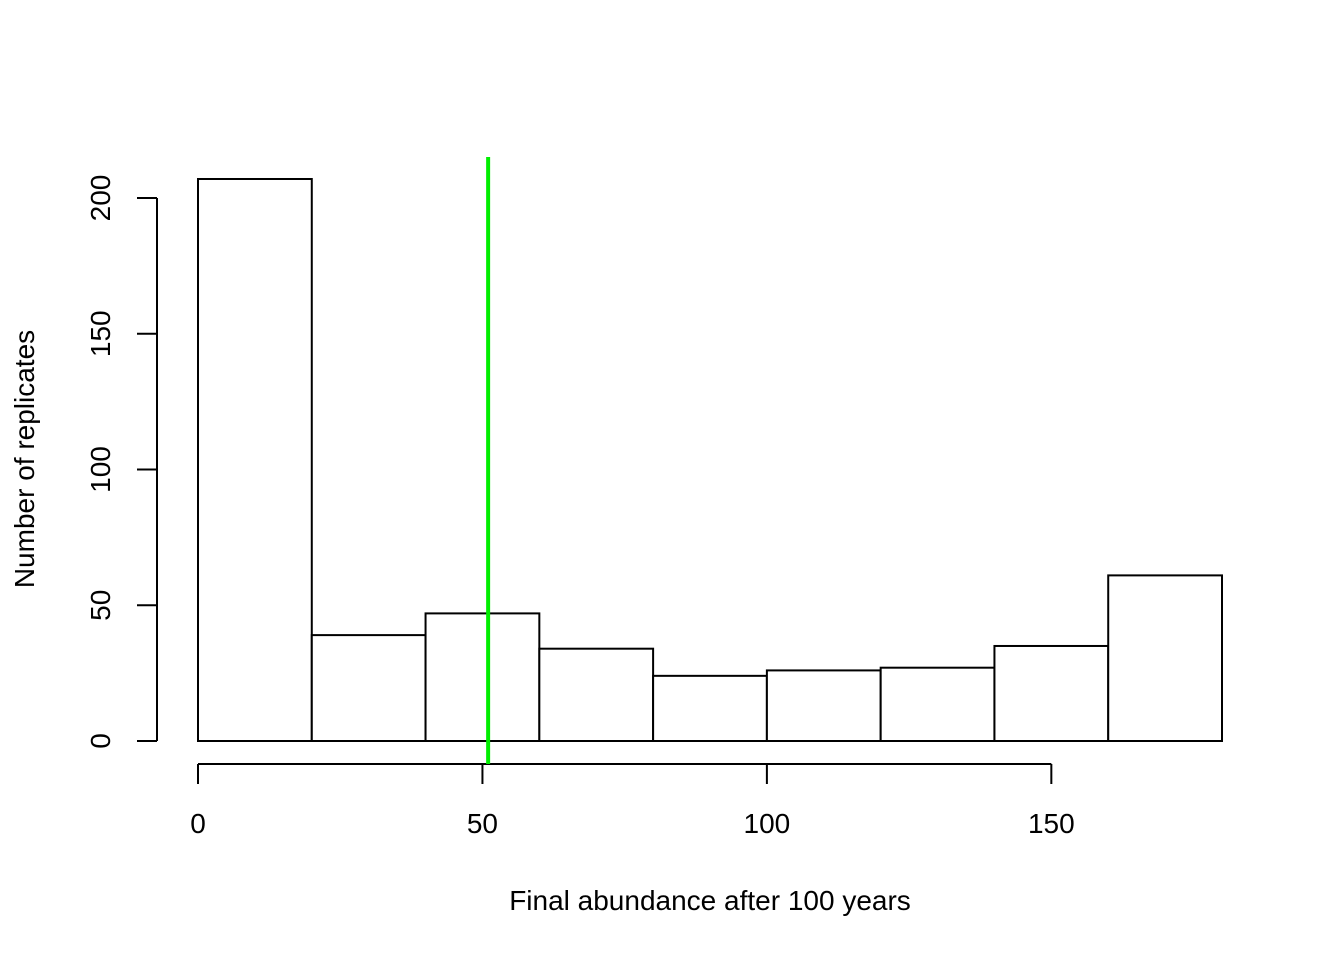 This screenshot has width=1344, height=960. I want to click on y-tick-label: 100, so click(100, 469).